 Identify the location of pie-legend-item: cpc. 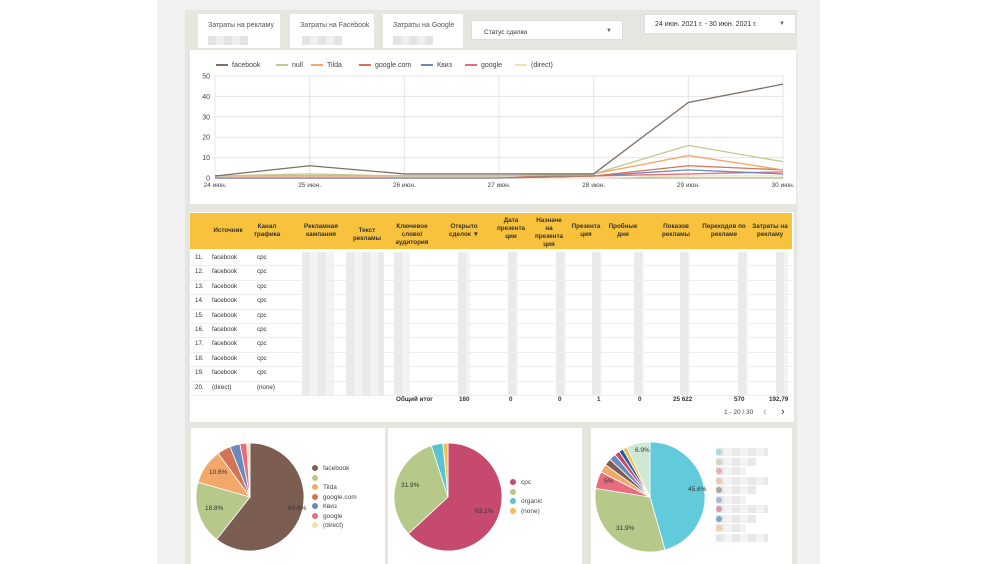
(520, 482).